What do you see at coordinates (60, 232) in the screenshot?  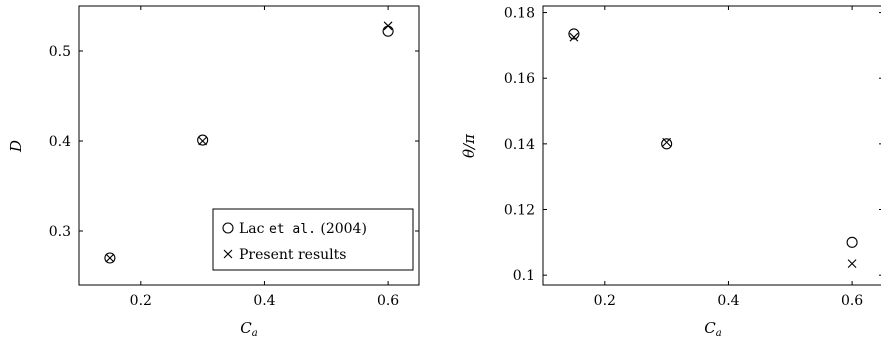 I see `y-tick-label: 0.3` at bounding box center [60, 232].